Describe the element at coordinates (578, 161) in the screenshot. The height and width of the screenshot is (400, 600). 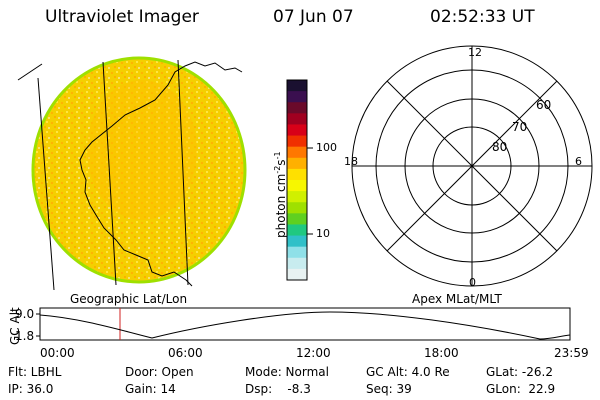
I see `mlt-label-6: 6` at that location.